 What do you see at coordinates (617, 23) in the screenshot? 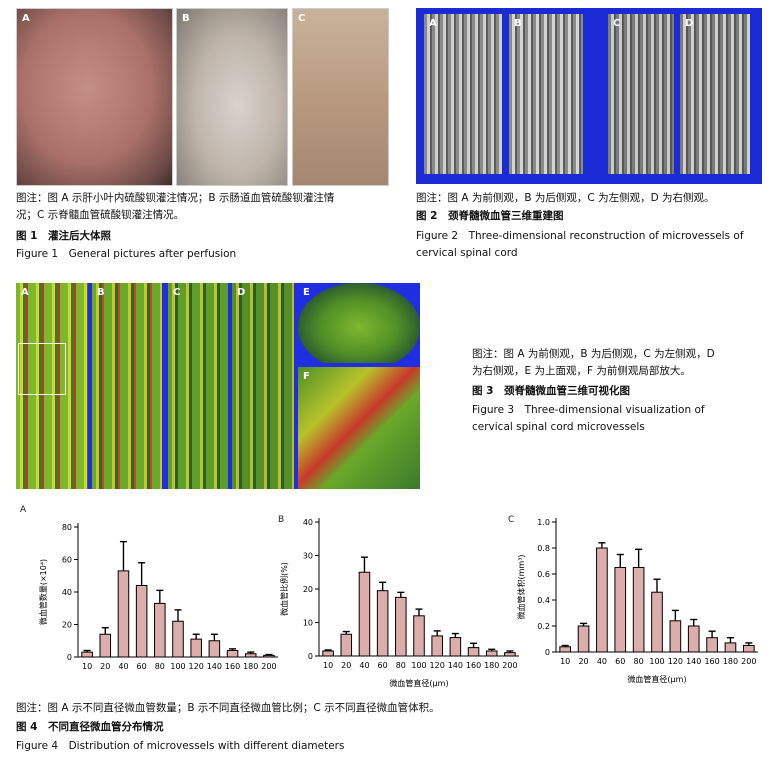
I see `fig2-panel-label: C` at bounding box center [617, 23].